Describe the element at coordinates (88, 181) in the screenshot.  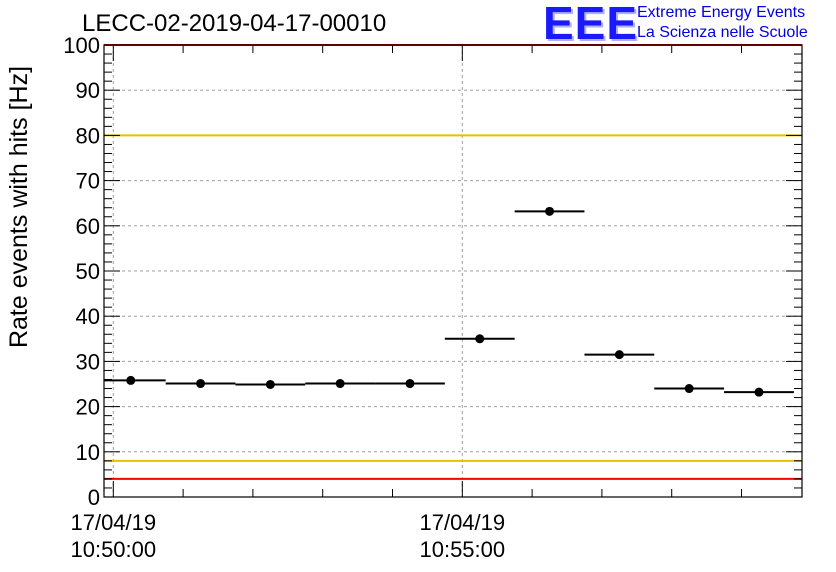
I see `y-tick-label: 70` at that location.